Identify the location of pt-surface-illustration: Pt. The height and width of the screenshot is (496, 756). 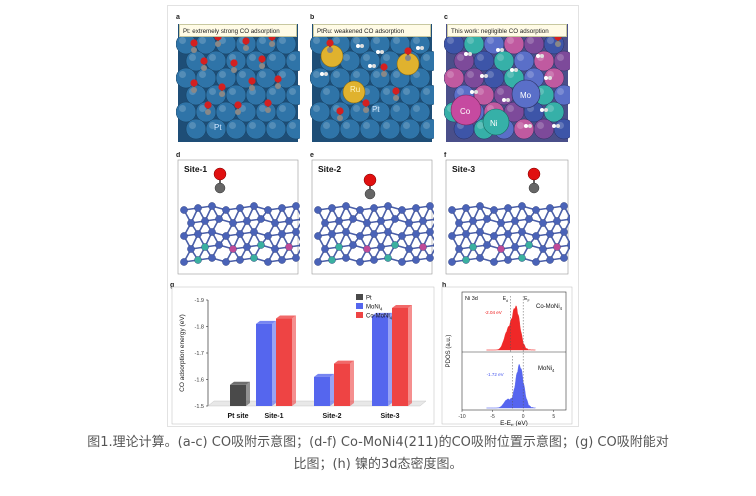
(238, 83).